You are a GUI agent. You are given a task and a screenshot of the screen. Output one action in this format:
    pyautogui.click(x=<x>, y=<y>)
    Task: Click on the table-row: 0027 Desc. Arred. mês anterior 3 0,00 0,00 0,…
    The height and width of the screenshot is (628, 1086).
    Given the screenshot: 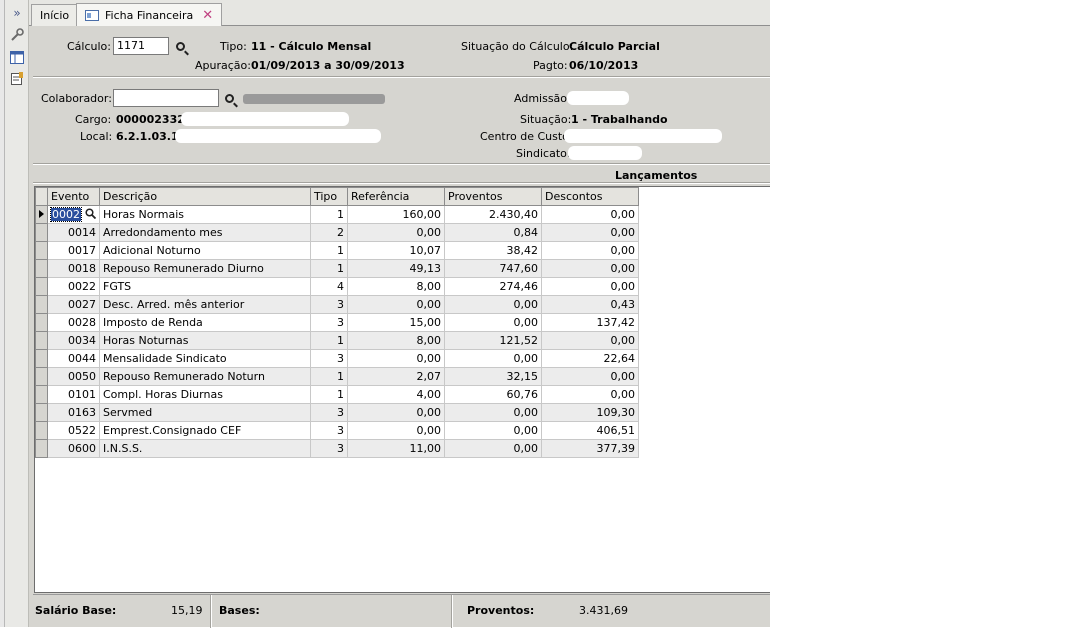 What is the action you would take?
    pyautogui.click(x=337, y=304)
    